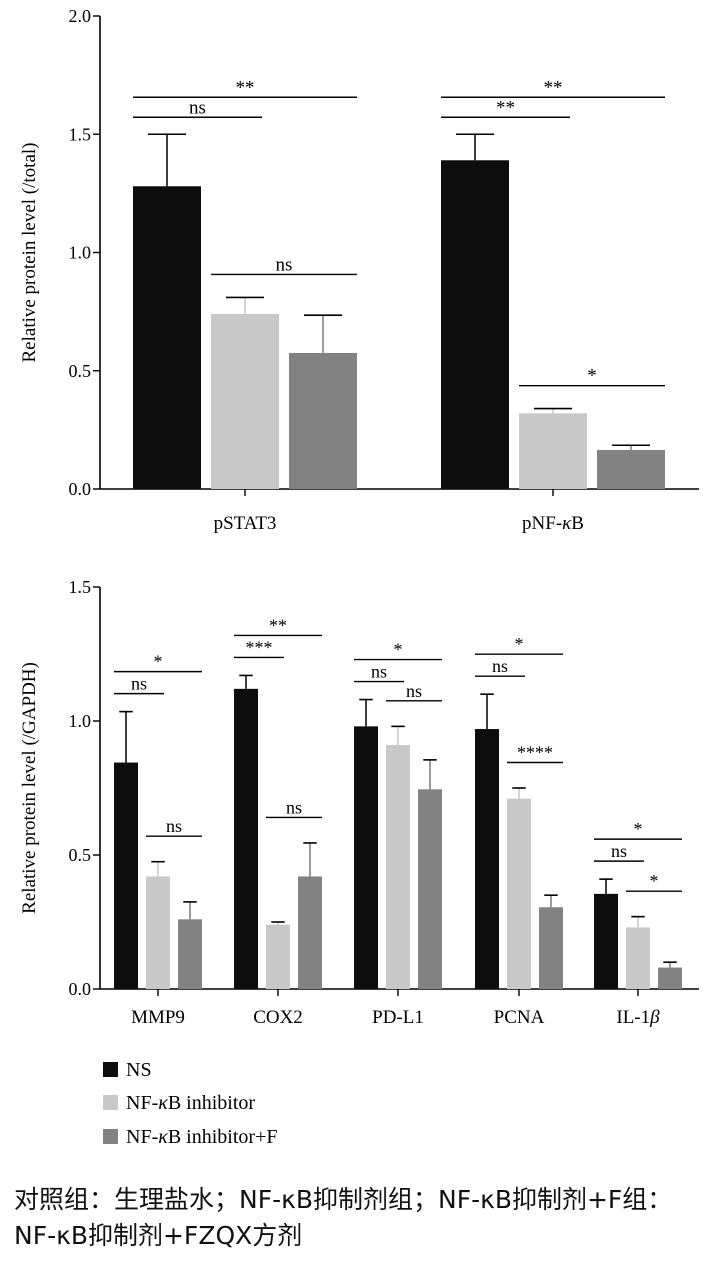  Describe the element at coordinates (631, 469) in the screenshot. I see `bar-pnf-b-nf-b-inhibitor-f` at that location.